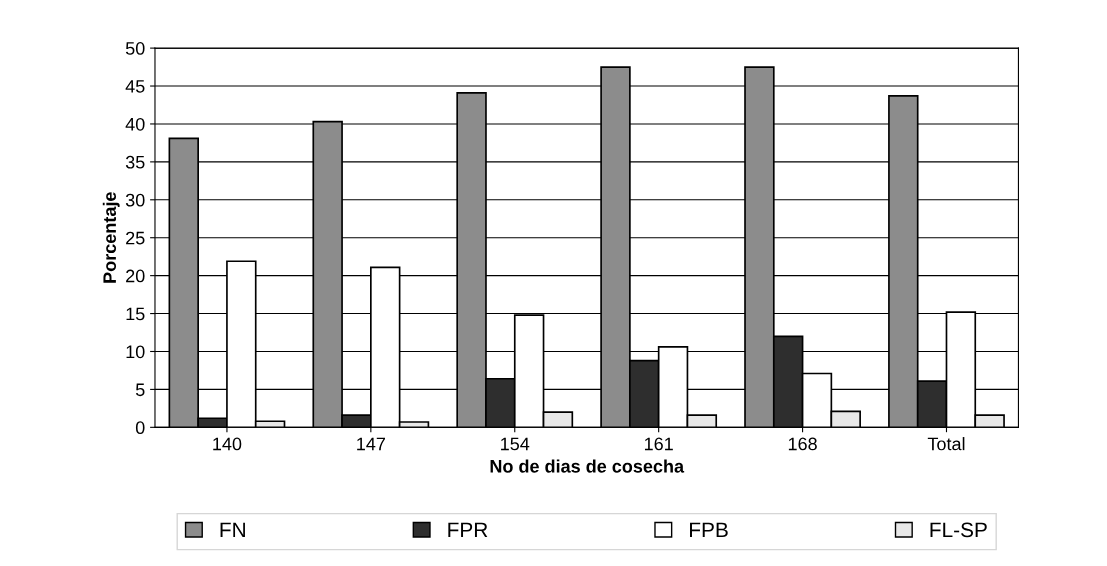 The width and height of the screenshot is (1107, 566). Describe the element at coordinates (135, 48) in the screenshot. I see `y-tick-label: 50` at that location.